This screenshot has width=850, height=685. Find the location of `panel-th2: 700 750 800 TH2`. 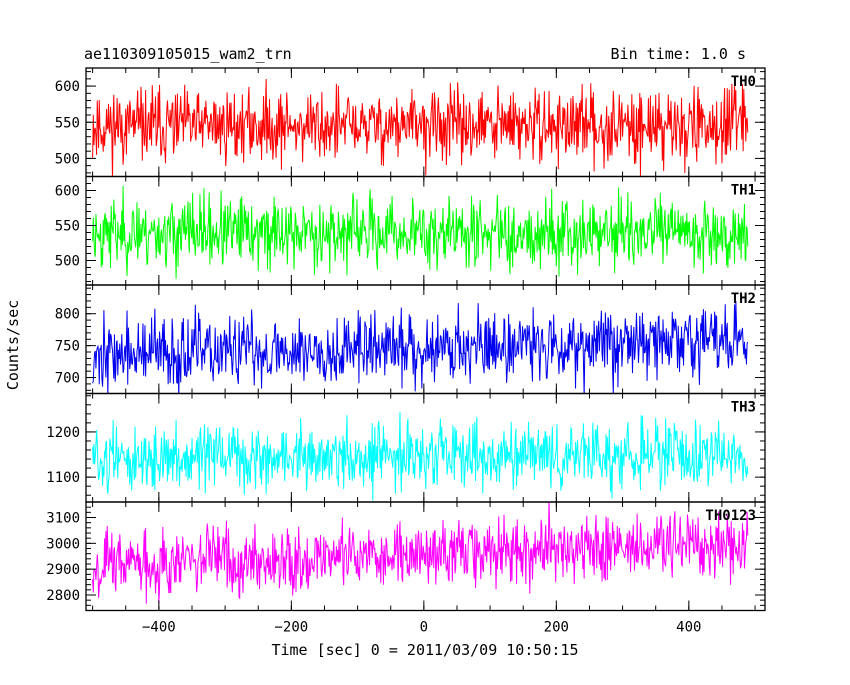

panel-th2: 700 750 800 TH2 is located at coordinates (410, 339).